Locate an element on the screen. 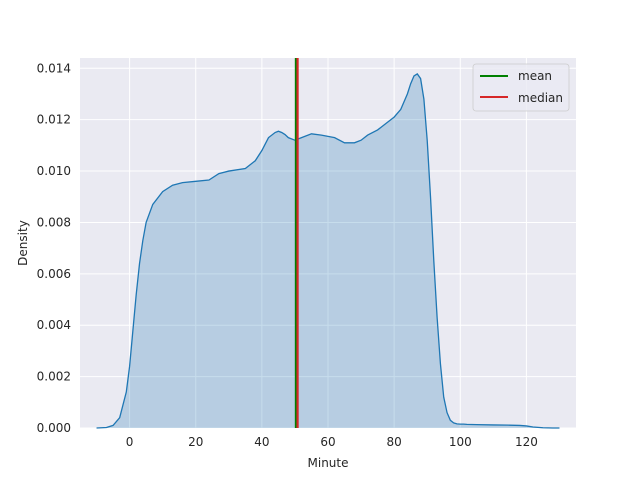  y-tick-label: 0.014 is located at coordinates (54, 68).